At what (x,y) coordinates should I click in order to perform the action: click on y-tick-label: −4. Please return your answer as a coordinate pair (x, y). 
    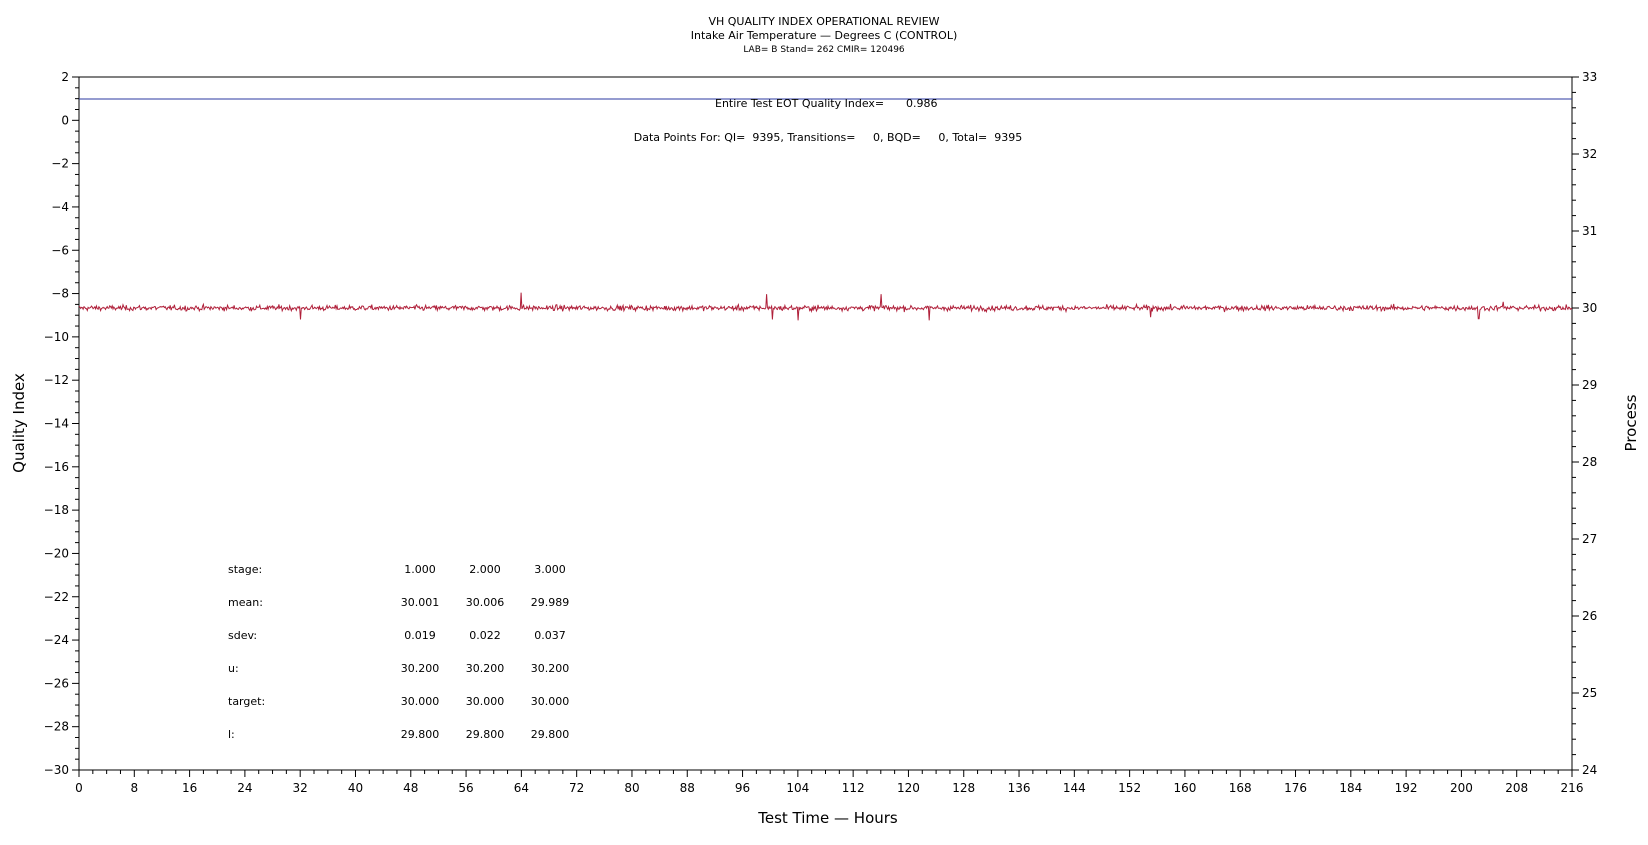
    Looking at the image, I should click on (60, 207).